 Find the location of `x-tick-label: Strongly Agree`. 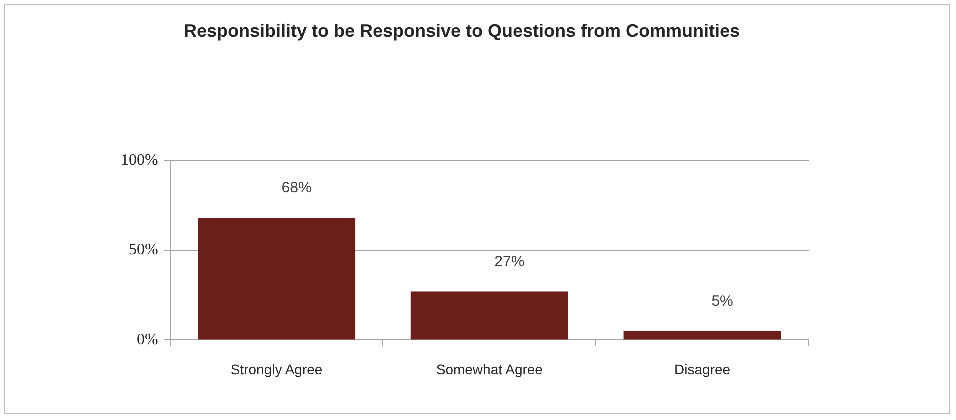

x-tick-label: Strongly Agree is located at coordinates (276, 369).